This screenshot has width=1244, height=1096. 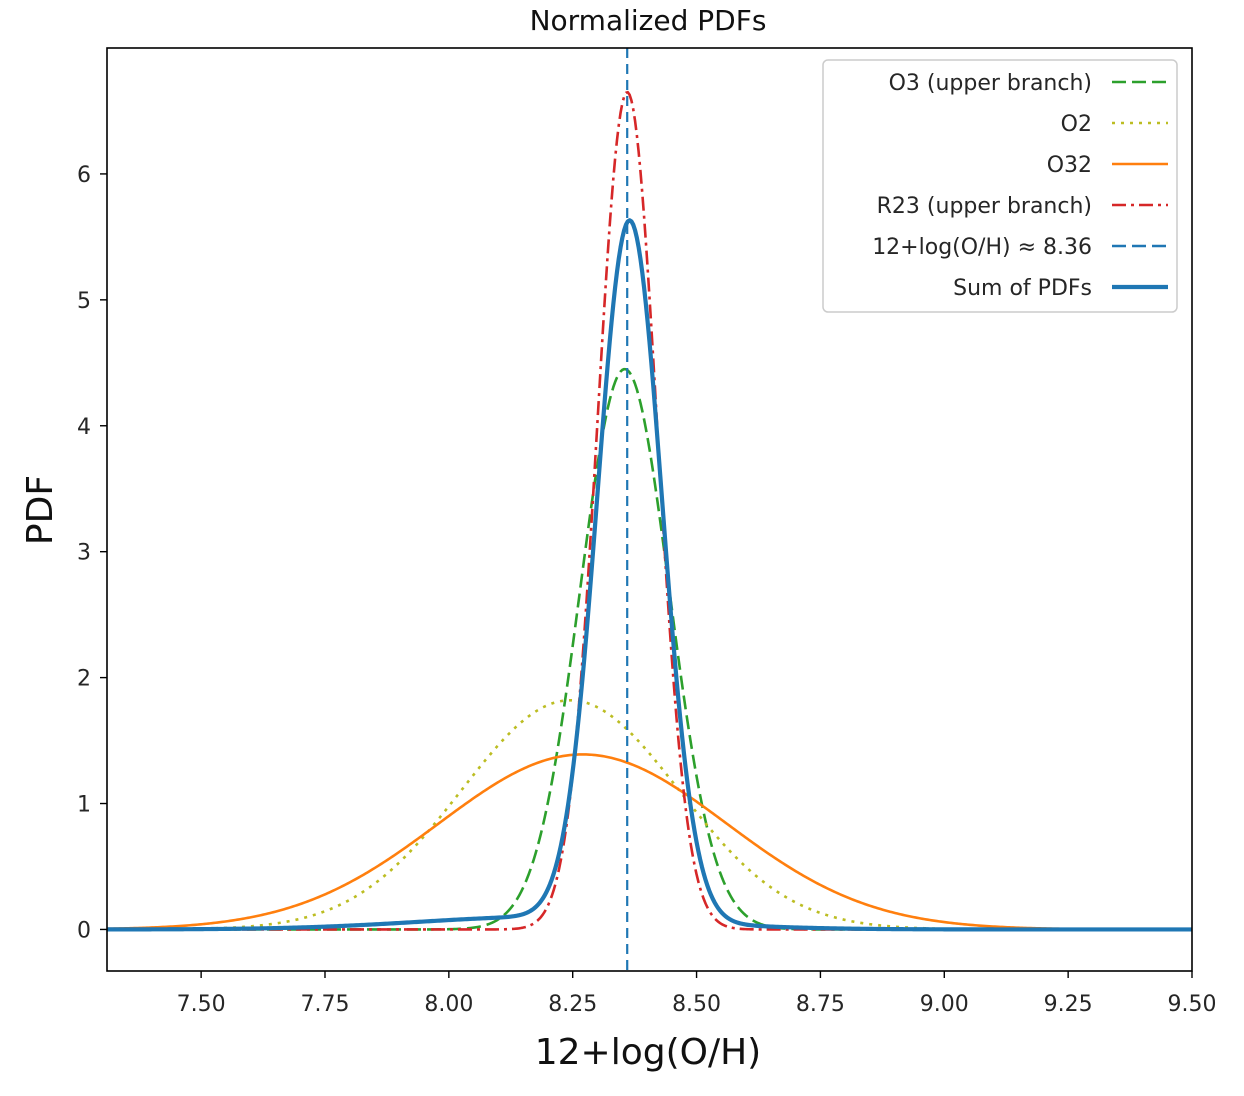 I want to click on series-line-o32, so click(x=649, y=842).